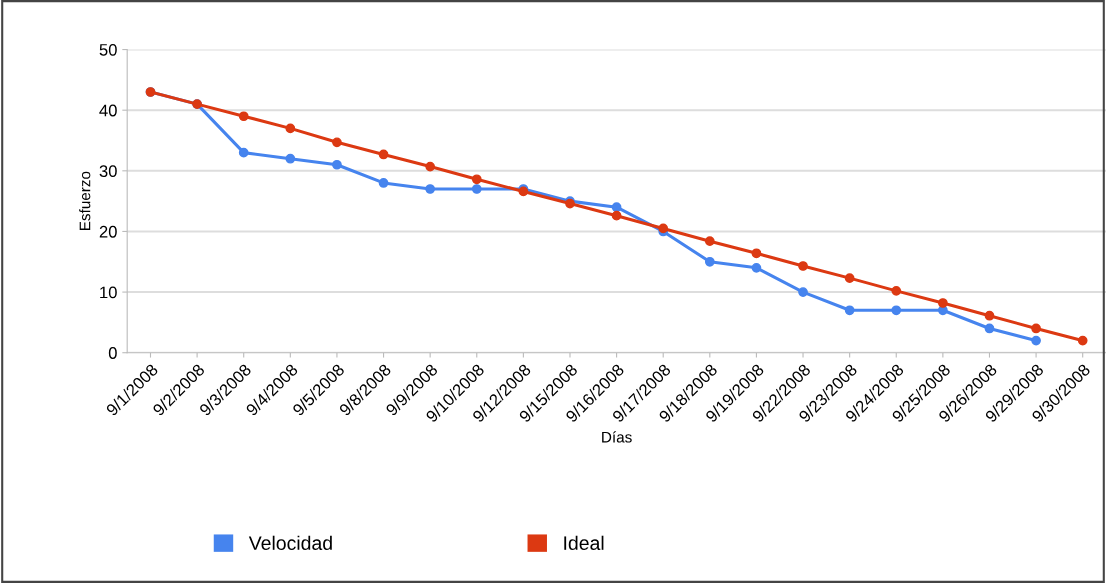  Describe the element at coordinates (85, 201) in the screenshot. I see `y-axis-title: Esfuerzo` at that location.